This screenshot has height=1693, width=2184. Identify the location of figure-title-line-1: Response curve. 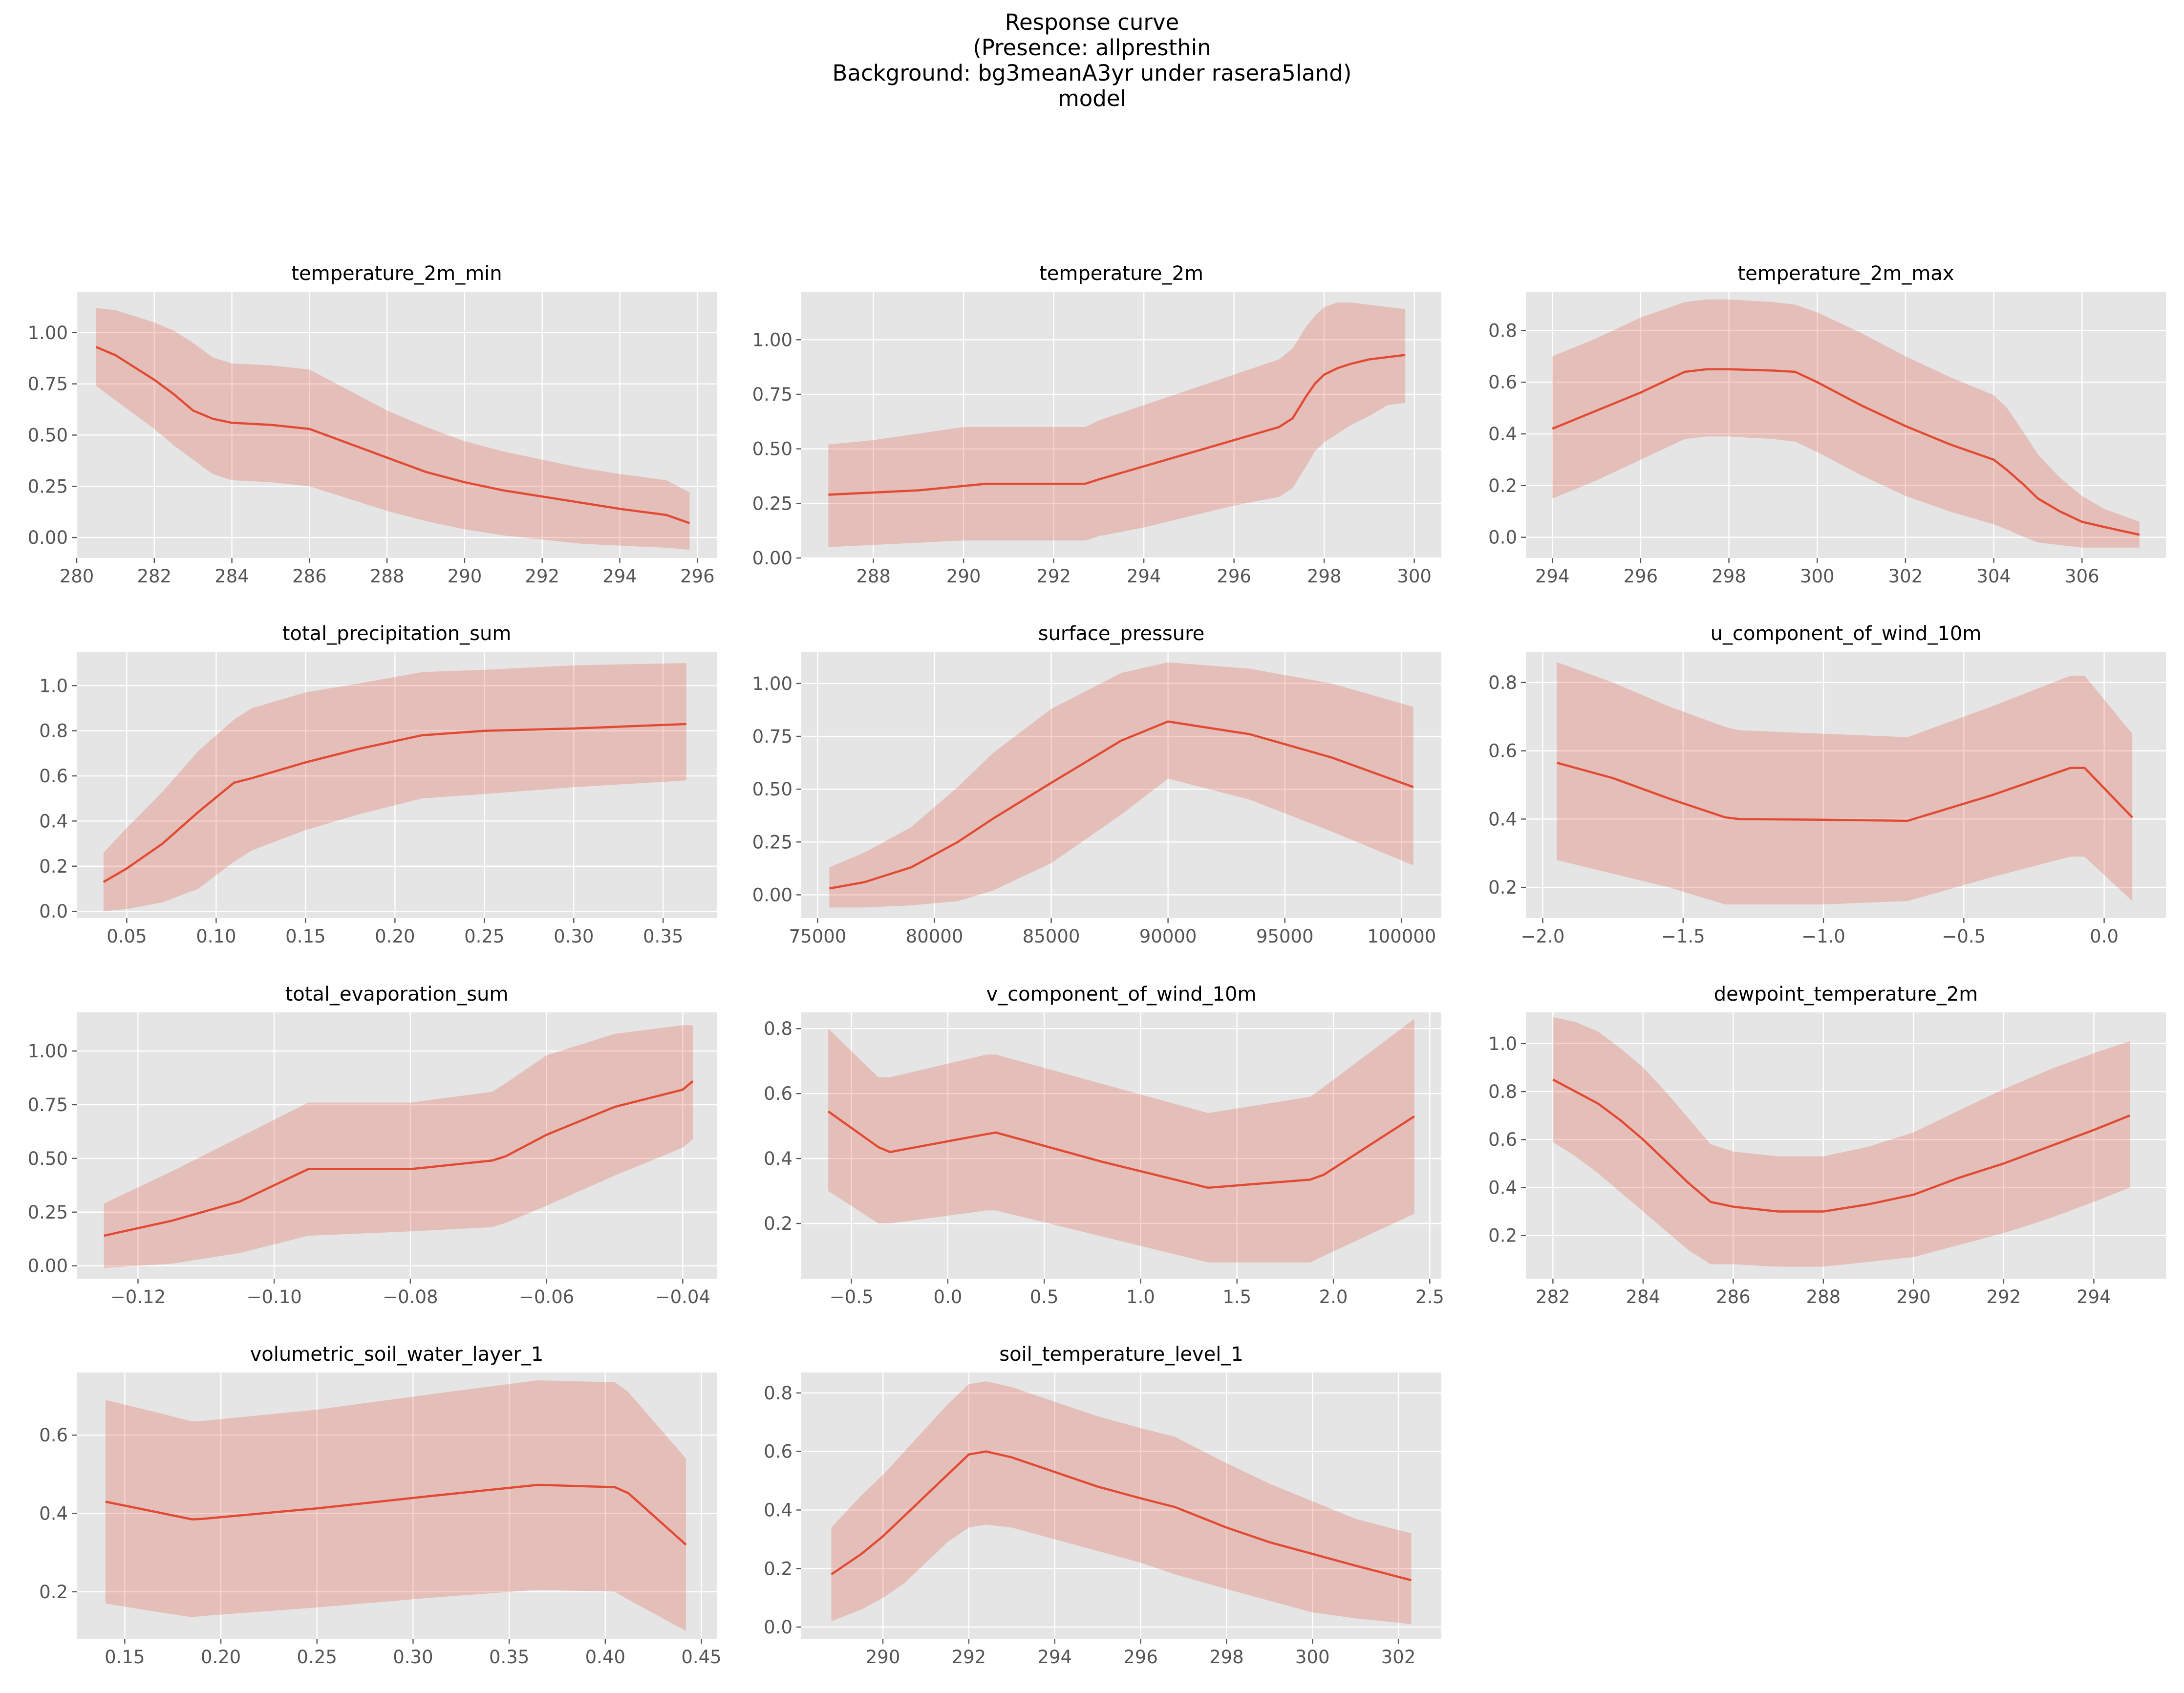
(1092, 22).